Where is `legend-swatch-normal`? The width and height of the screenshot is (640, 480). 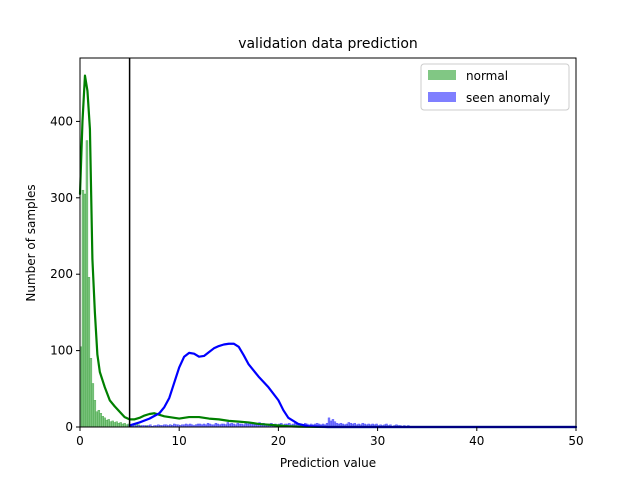
legend-swatch-normal is located at coordinates (442, 75).